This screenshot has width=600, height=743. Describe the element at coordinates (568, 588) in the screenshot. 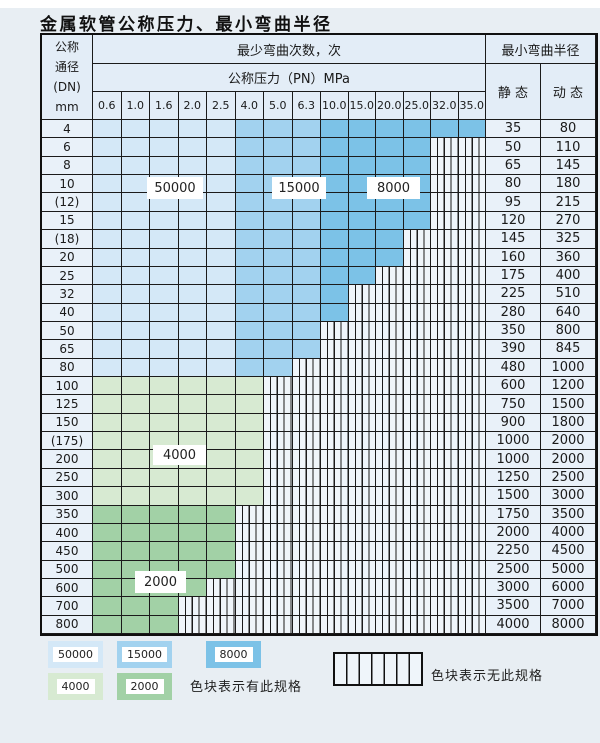

I see `dynamic-value-cell: 6000` at that location.